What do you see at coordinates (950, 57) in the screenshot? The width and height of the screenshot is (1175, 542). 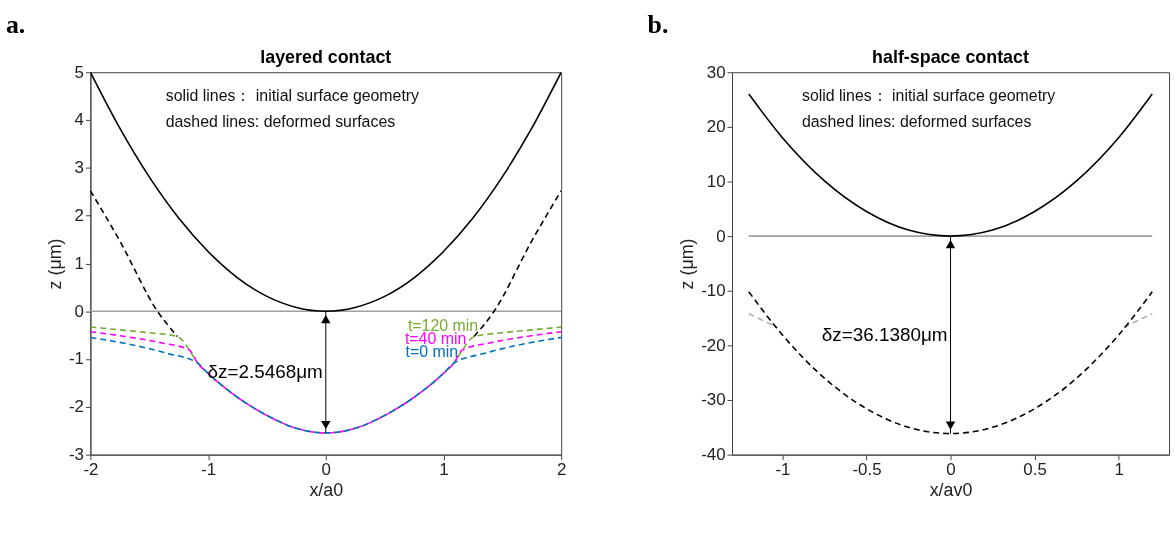 I see `chart-title: half-space contact` at bounding box center [950, 57].